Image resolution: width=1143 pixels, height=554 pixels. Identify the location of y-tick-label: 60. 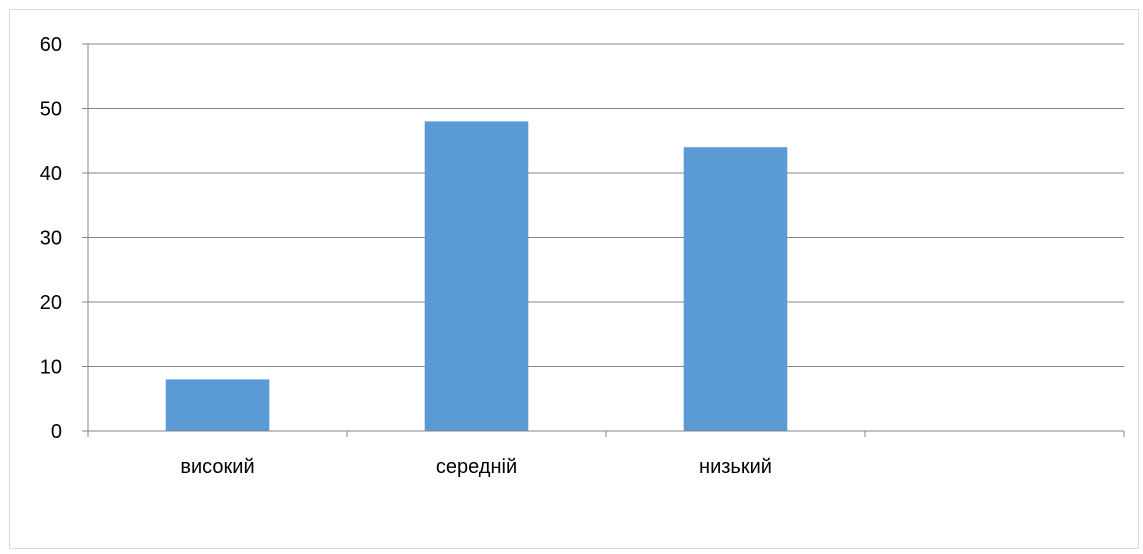
(51, 45).